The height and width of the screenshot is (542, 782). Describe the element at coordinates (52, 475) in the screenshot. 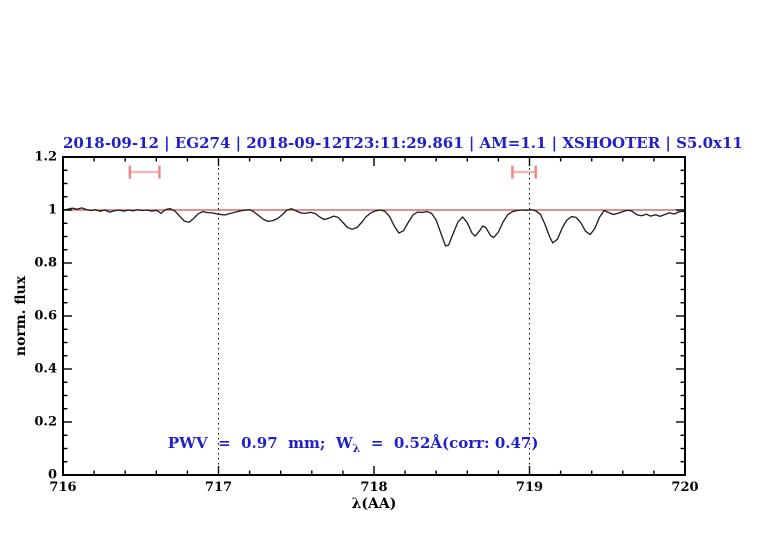

I see `y-tick-label: 0` at that location.